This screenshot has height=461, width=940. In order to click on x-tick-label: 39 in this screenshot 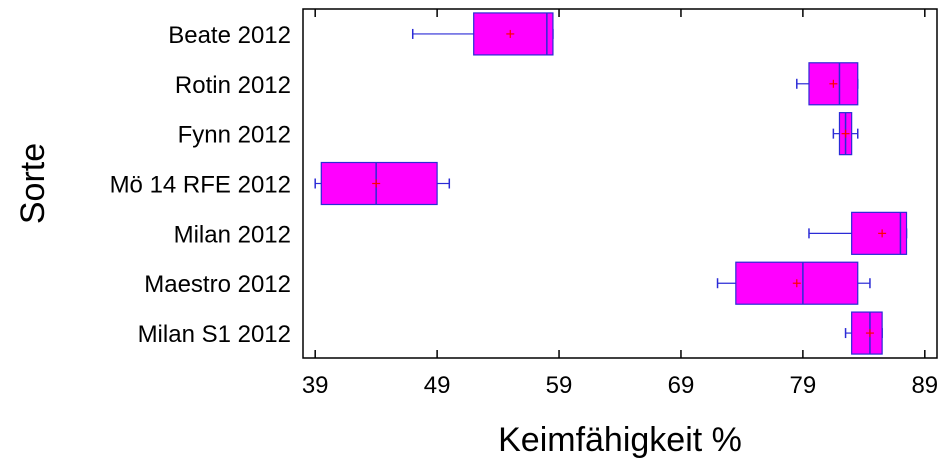, I will do `click(315, 385)`.